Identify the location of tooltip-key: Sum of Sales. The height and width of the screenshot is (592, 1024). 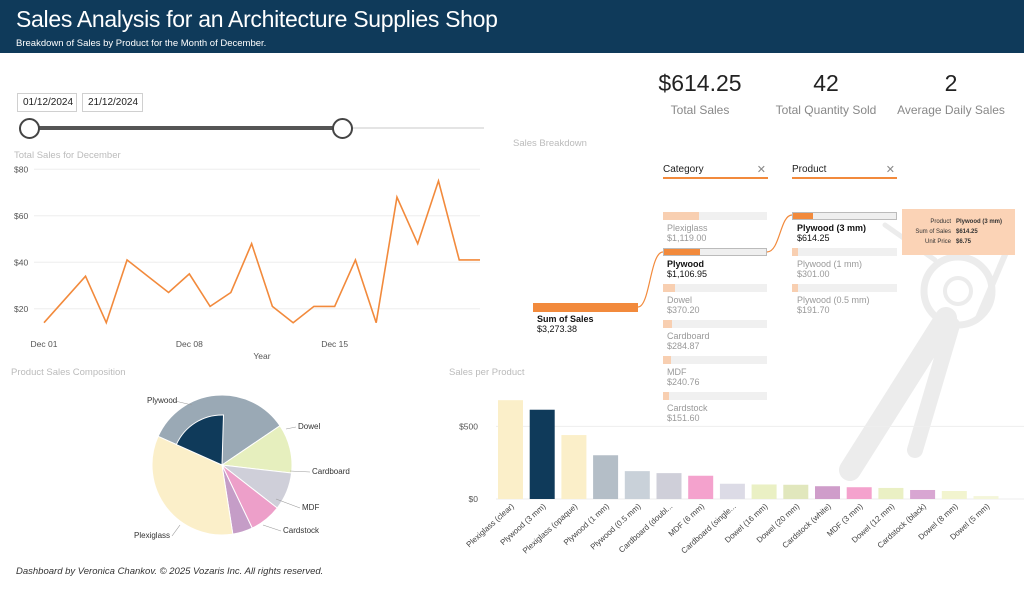
(933, 232).